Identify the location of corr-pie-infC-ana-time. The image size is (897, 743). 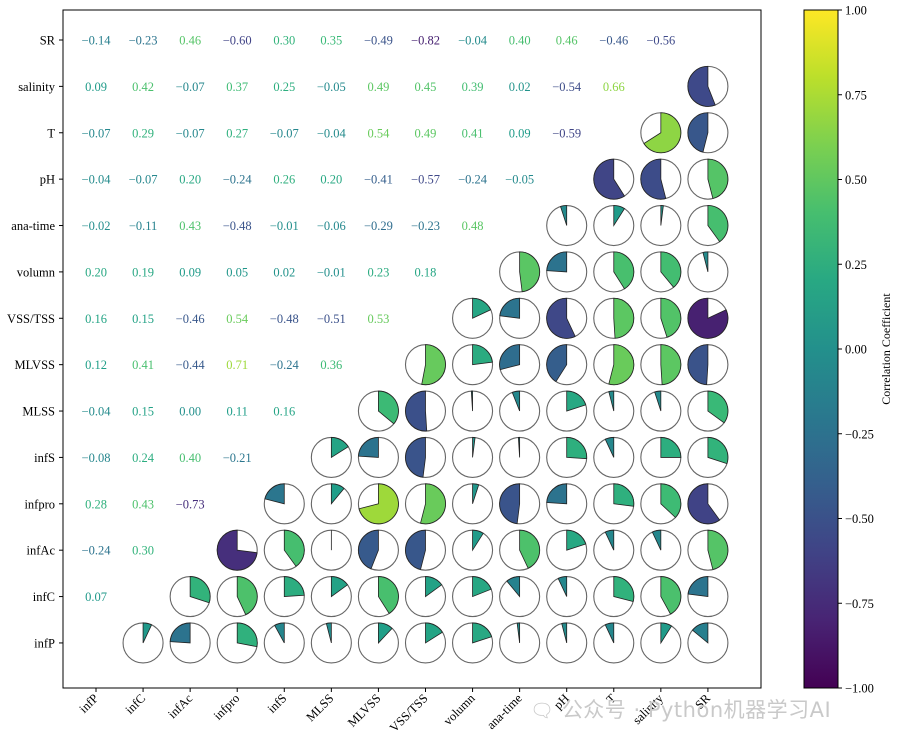
(520, 597).